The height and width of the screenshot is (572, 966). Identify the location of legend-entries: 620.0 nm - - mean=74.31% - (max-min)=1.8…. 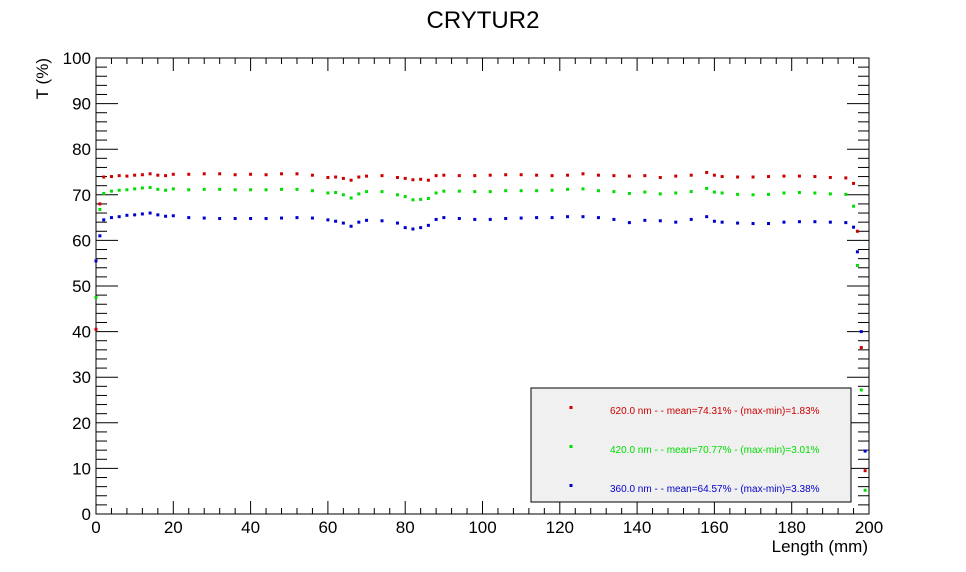
(694, 450).